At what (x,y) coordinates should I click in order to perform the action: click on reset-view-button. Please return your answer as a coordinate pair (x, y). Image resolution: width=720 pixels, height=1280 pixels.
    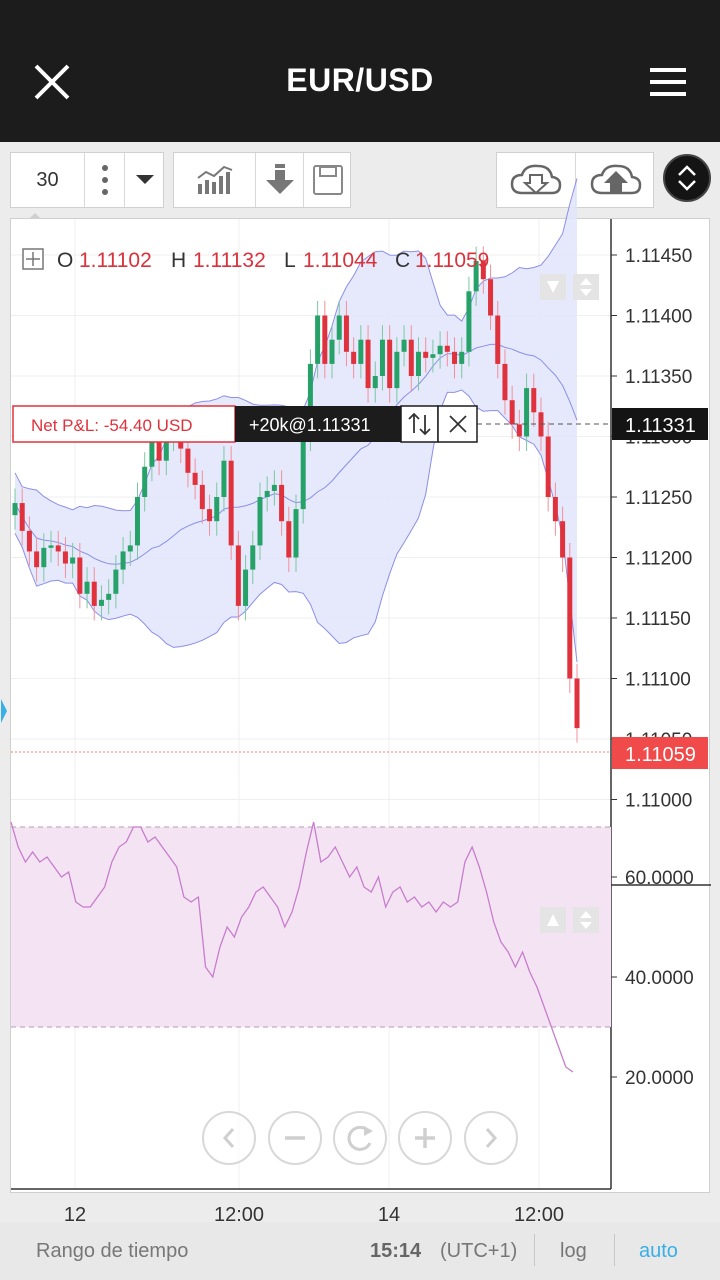
    Looking at the image, I should click on (360, 1138).